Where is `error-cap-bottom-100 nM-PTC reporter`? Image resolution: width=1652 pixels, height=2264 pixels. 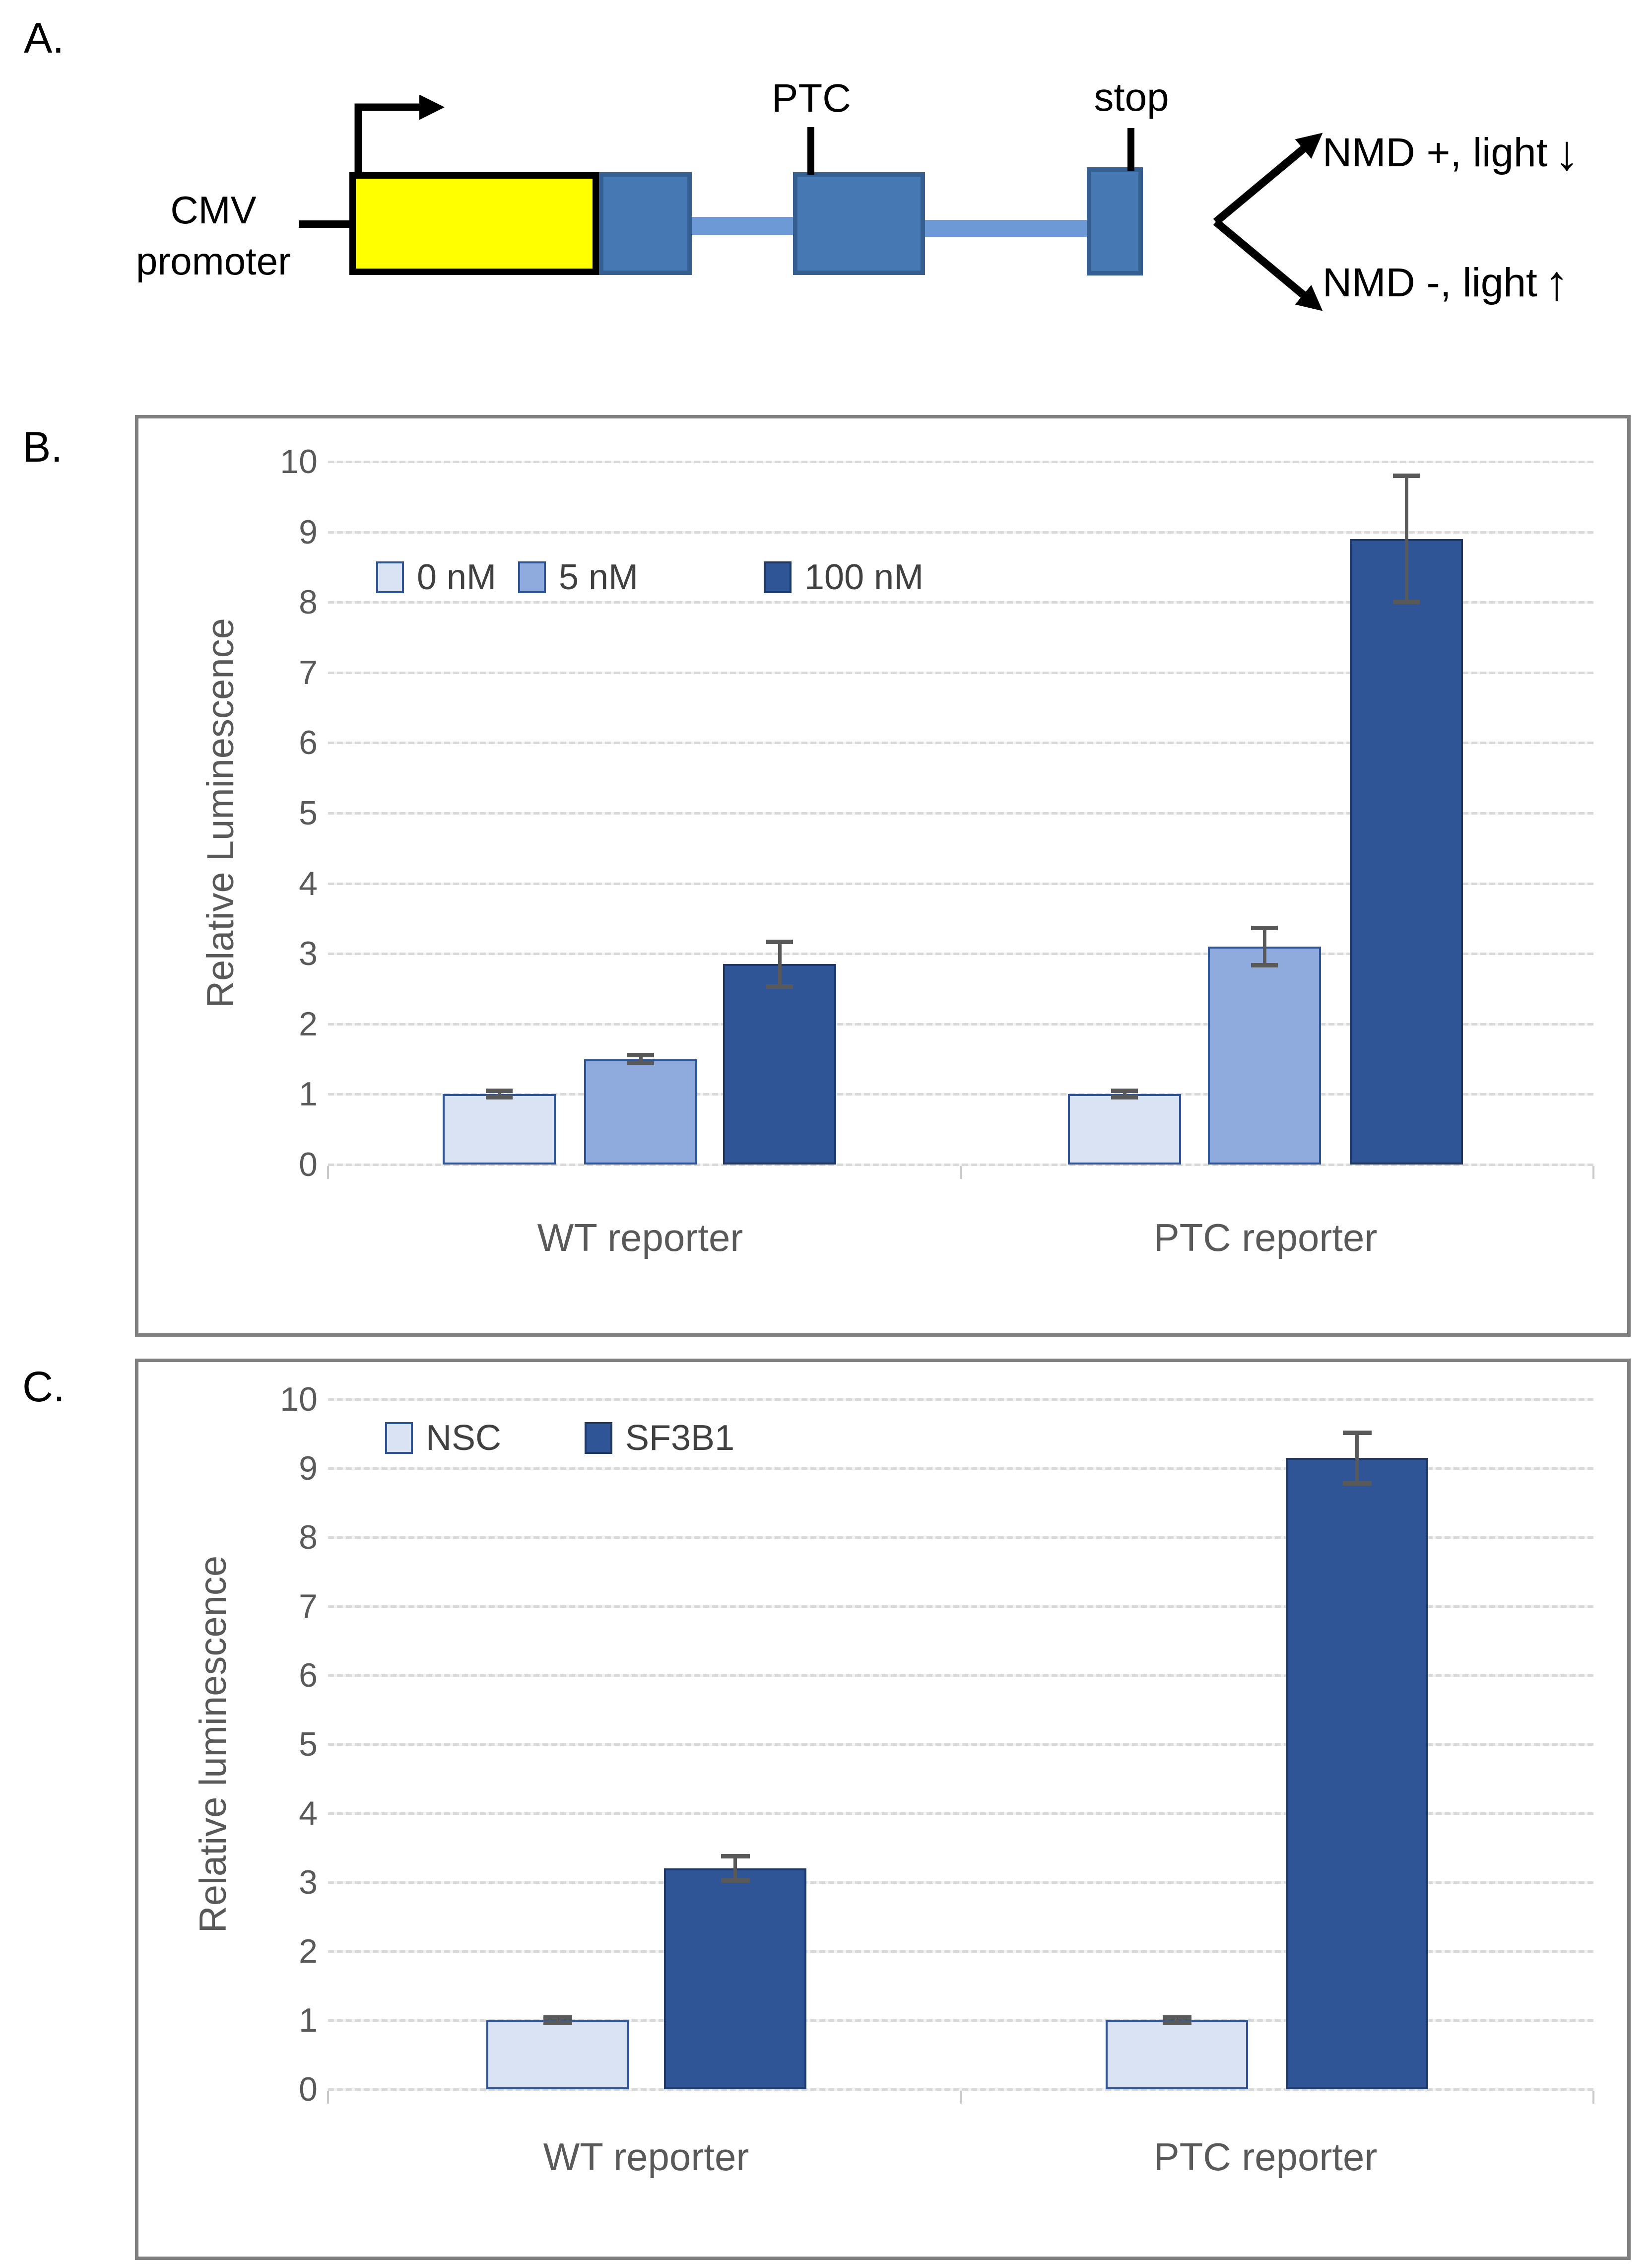
error-cap-bottom-100 nM-PTC reporter is located at coordinates (1406, 602).